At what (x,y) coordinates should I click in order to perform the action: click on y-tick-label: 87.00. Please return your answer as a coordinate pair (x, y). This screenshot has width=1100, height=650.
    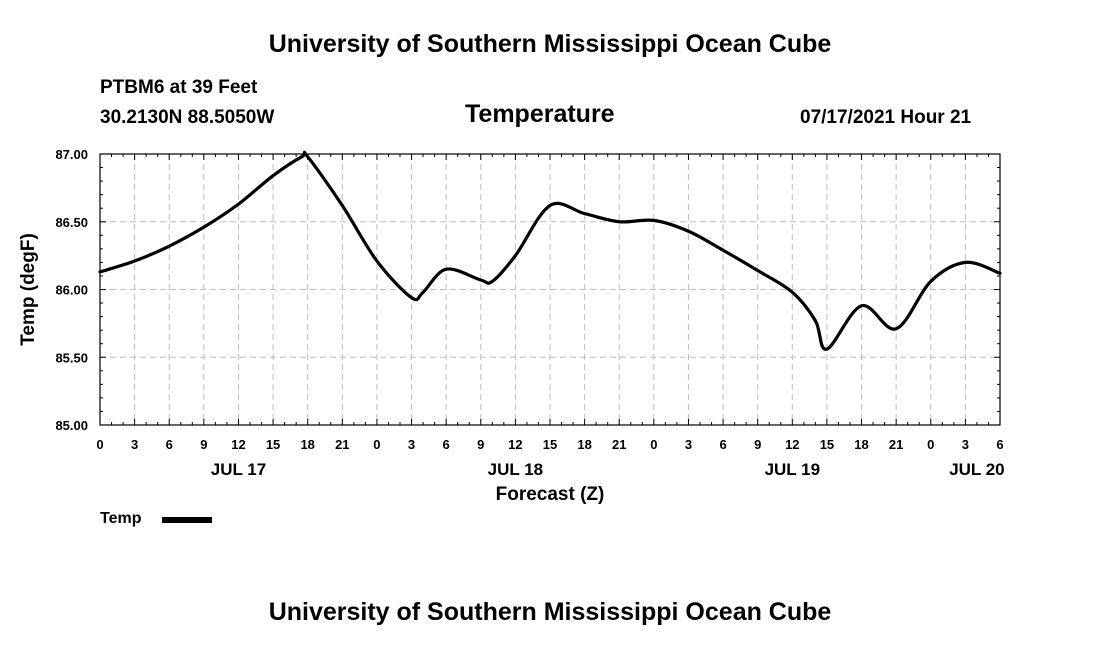
    Looking at the image, I should click on (71, 154).